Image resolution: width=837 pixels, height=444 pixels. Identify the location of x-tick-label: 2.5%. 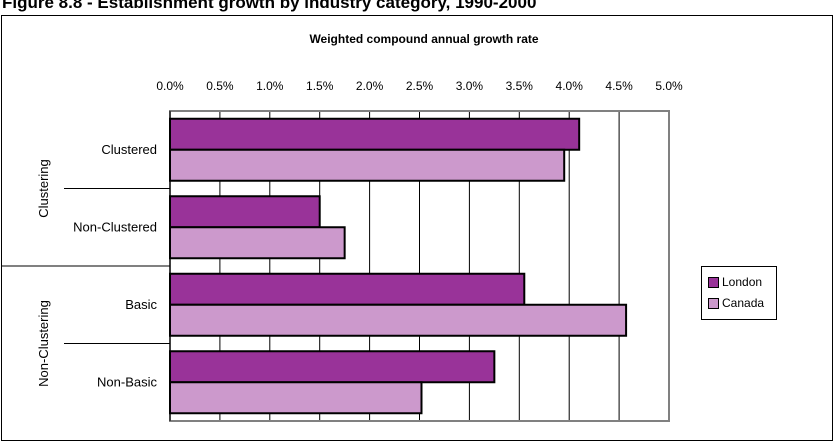
(420, 86).